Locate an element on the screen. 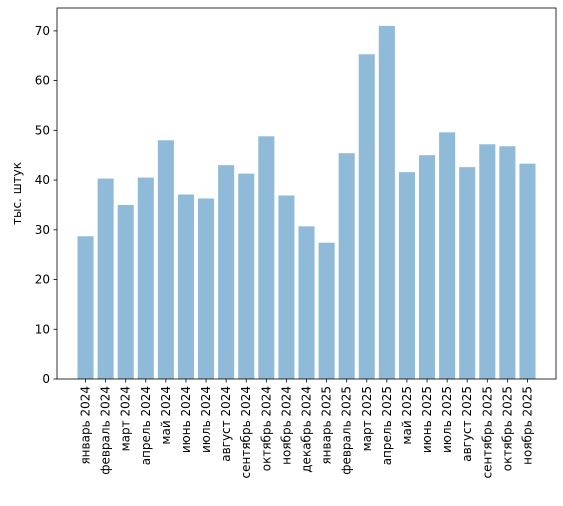 This screenshot has width=563, height=506. x-tick-label: январь 2025 is located at coordinates (327, 425).